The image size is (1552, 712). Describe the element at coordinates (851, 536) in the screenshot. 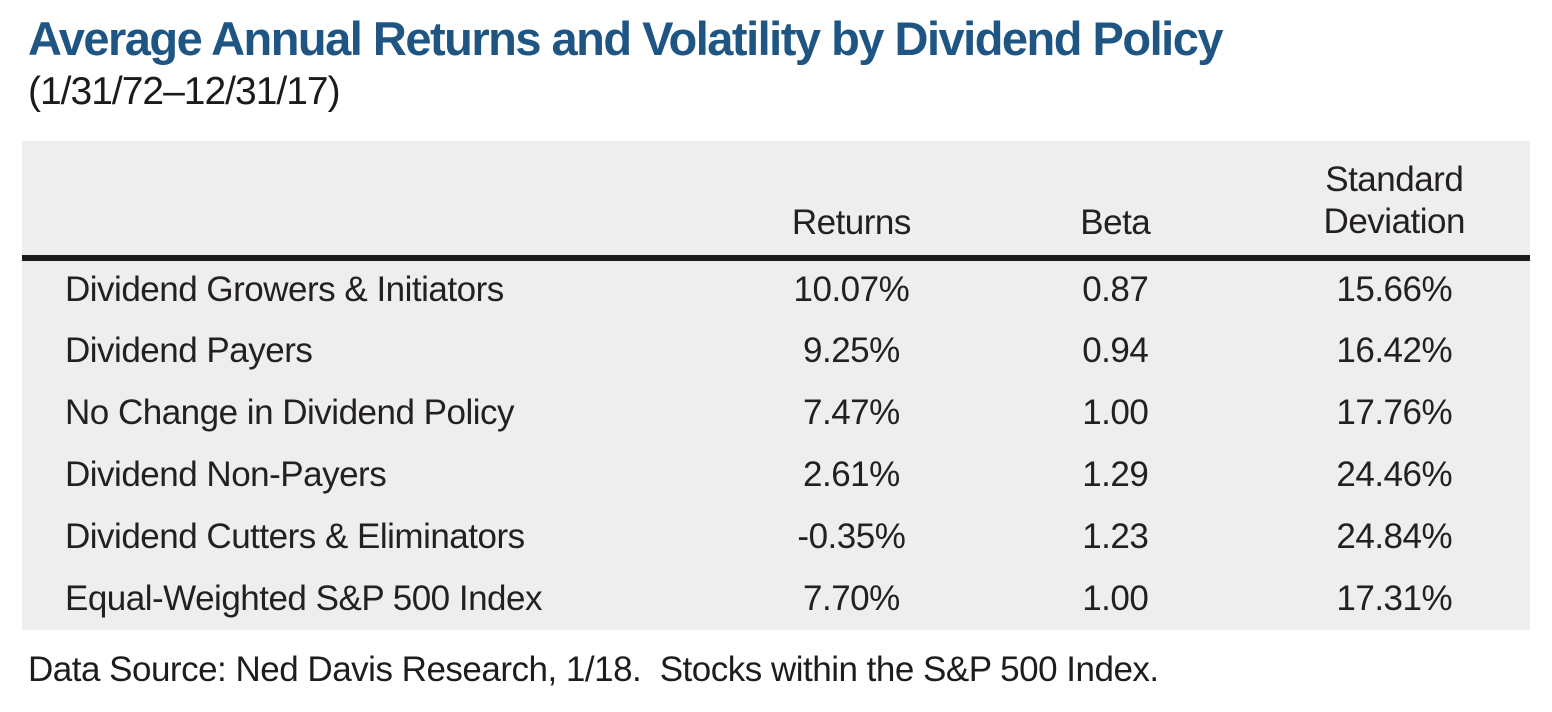

I see `returns-value: -0.35%` at that location.